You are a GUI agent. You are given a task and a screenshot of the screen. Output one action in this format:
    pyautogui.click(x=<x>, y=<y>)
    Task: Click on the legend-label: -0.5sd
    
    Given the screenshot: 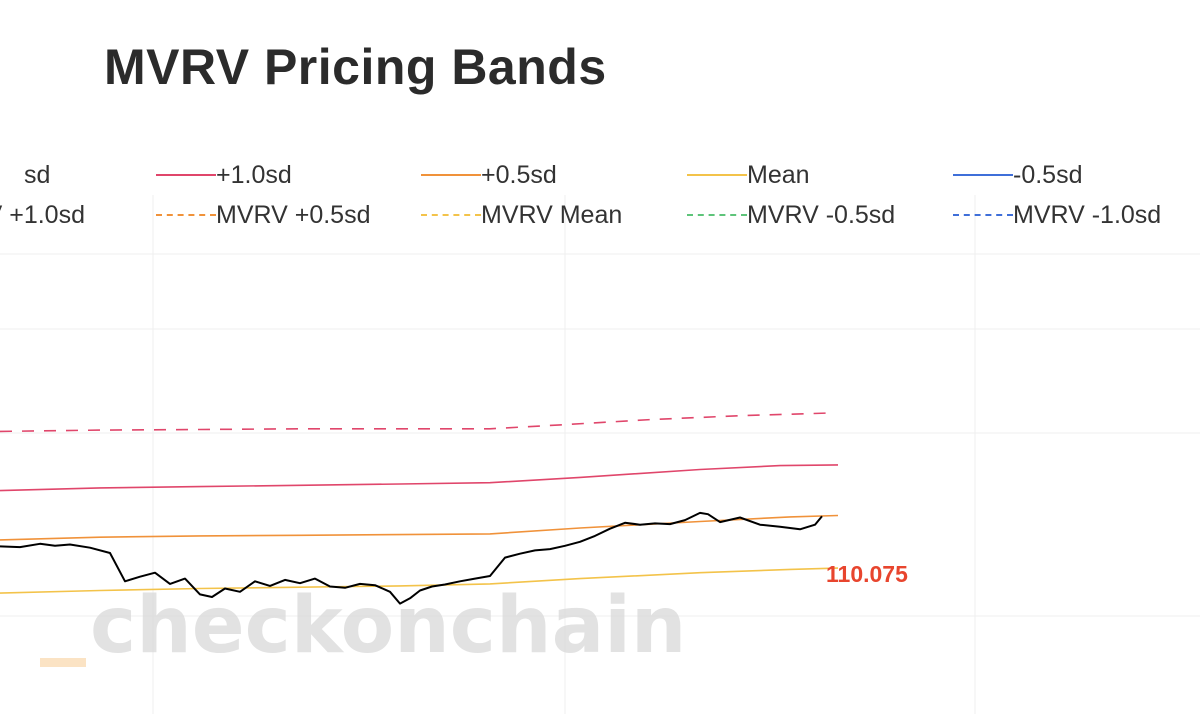 What is the action you would take?
    pyautogui.click(x=1048, y=174)
    